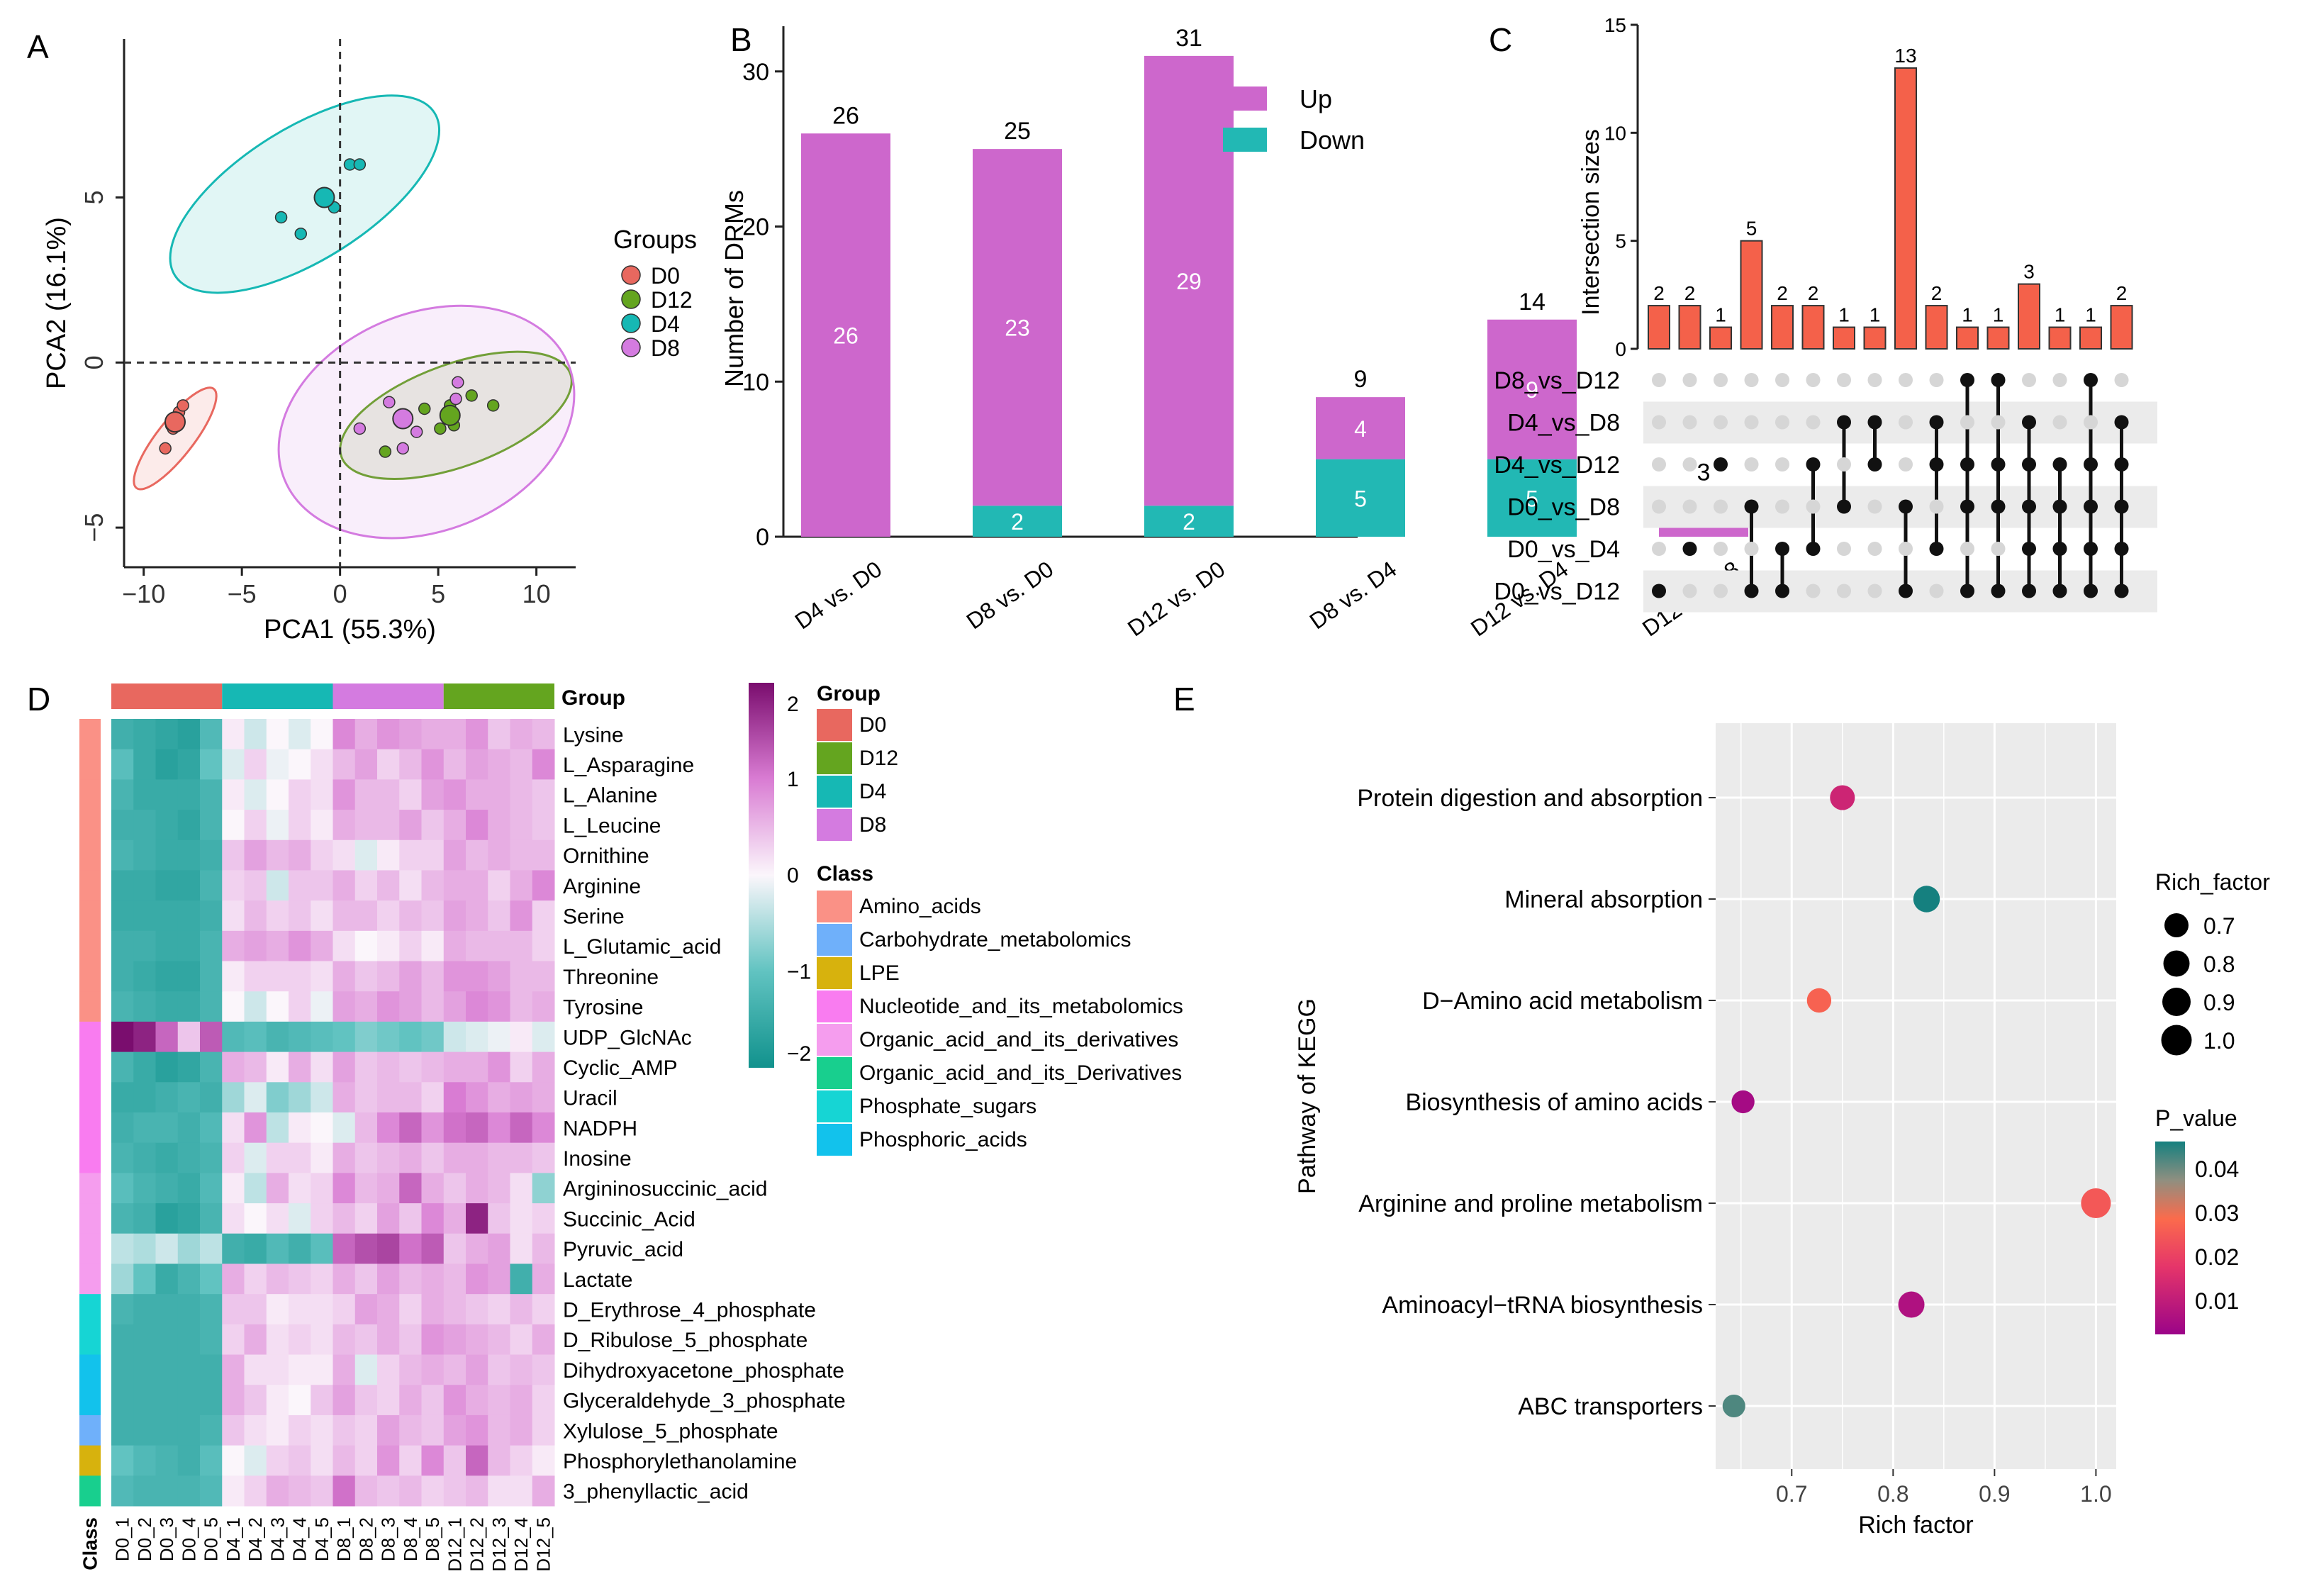 This screenshot has height=1596, width=2297. I want to click on color-legend-title: P_value, so click(2196, 1118).